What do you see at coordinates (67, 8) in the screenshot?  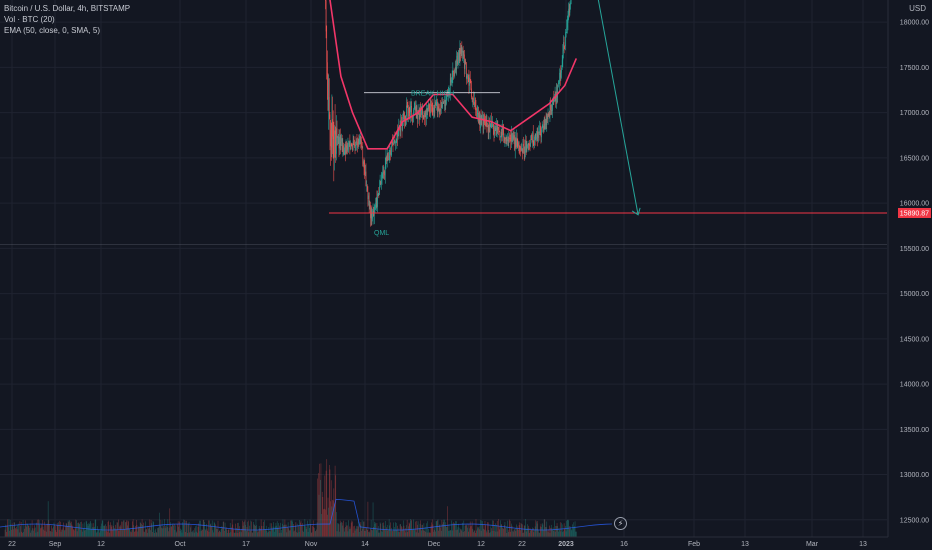 I see `symbol-title: Bitcoin / U.S. Dollar, 4h, BITSTAMP` at bounding box center [67, 8].